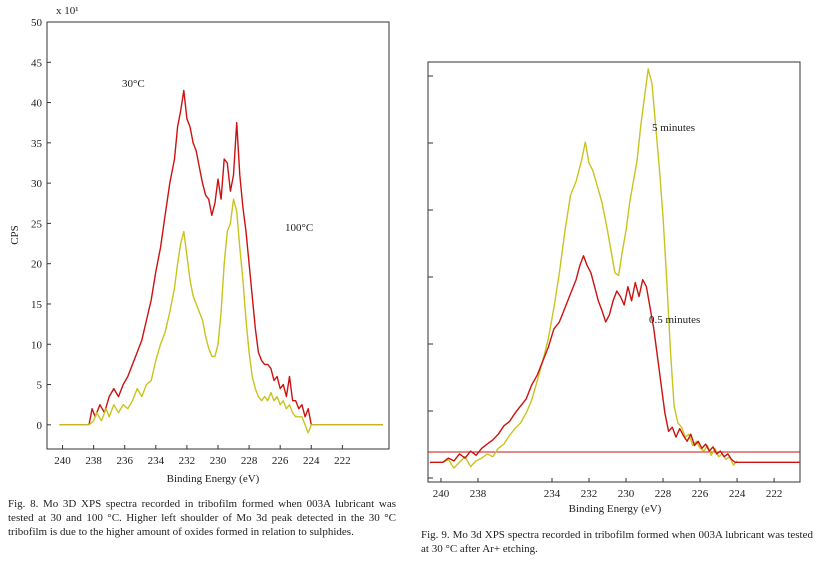 The image size is (820, 571). What do you see at coordinates (37, 23) in the screenshot?
I see `c8-y-tick-label: 50` at bounding box center [37, 23].